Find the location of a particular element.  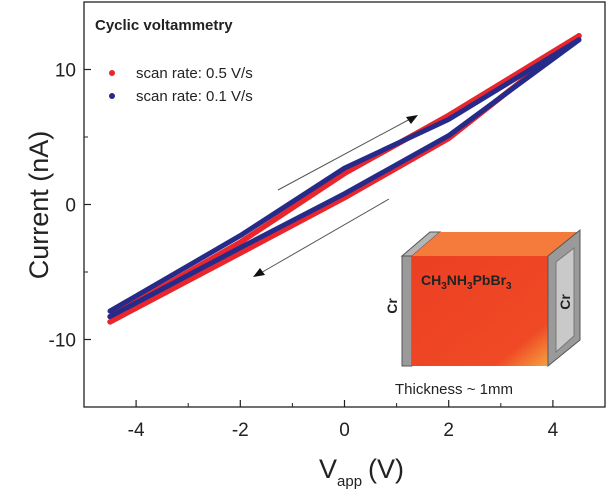

legend-label-0: scan rate: 0.5 V/s is located at coordinates (194, 73).